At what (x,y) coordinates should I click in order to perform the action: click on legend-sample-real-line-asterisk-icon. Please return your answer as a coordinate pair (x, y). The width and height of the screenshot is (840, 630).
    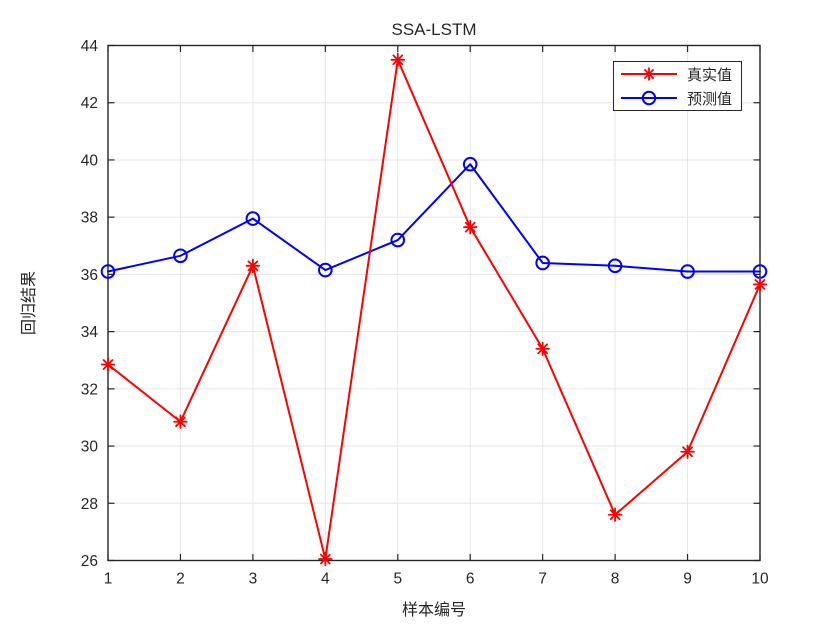
    Looking at the image, I should click on (649, 74).